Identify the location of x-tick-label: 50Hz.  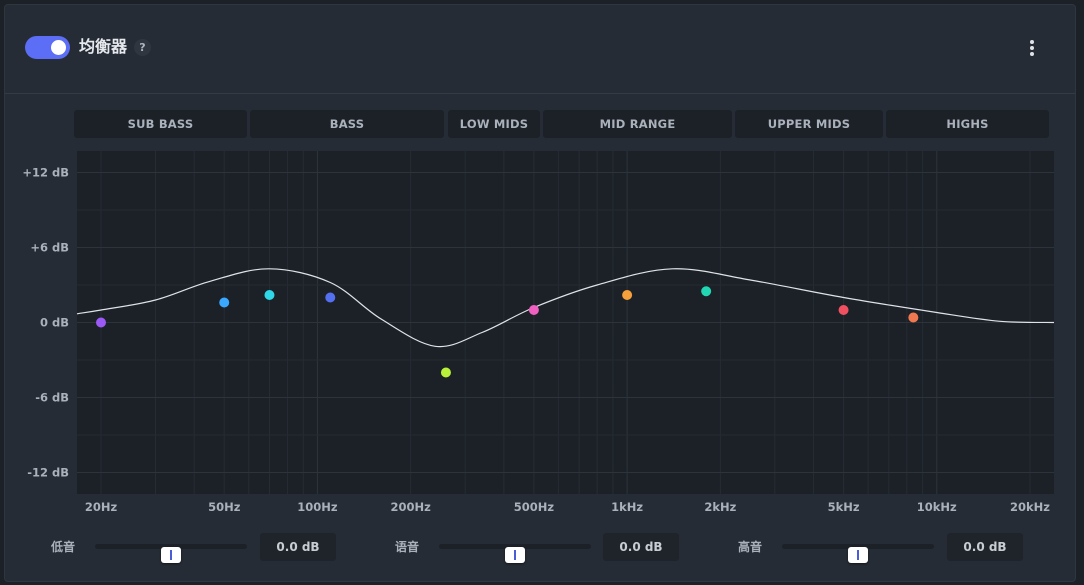
(224, 507).